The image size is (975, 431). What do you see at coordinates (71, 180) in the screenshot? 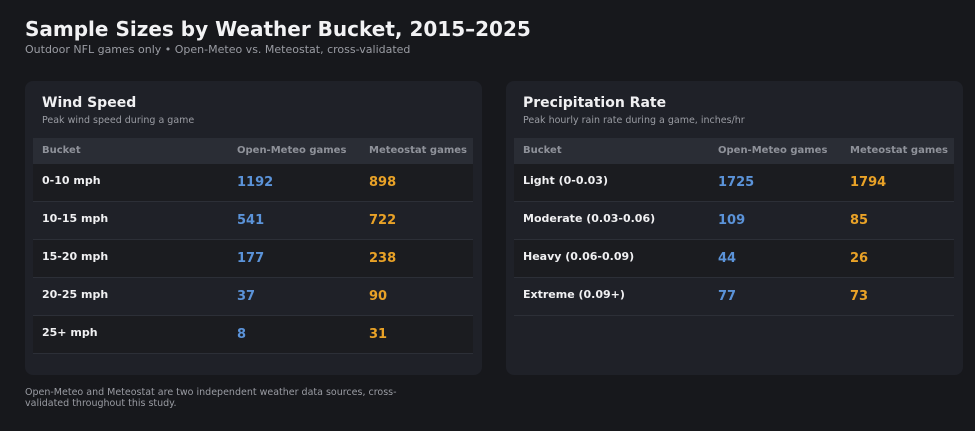
I see `bucket-cell: 0-10 mph` at bounding box center [71, 180].